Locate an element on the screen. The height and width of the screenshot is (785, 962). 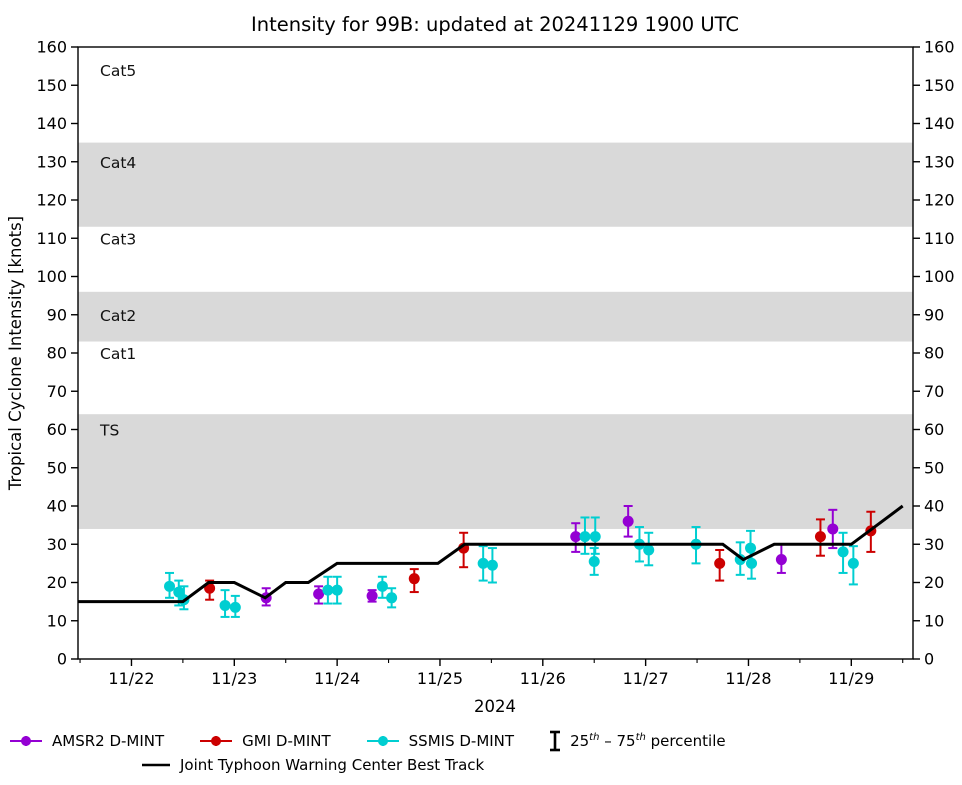
category-label: Cat3 is located at coordinates (118, 239).